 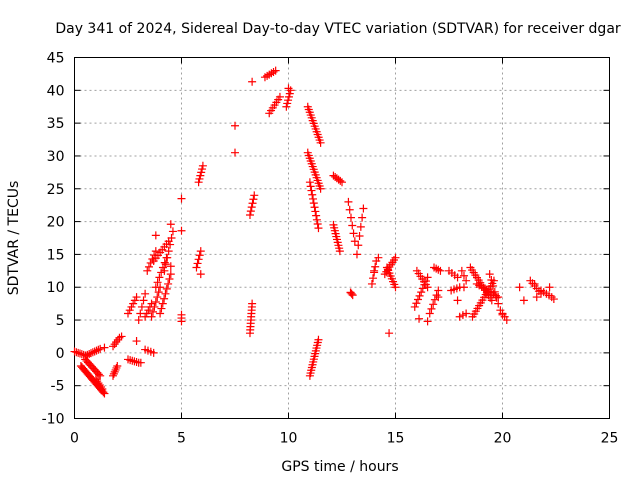 I want to click on y-tick-label: 15, so click(x=56, y=255).